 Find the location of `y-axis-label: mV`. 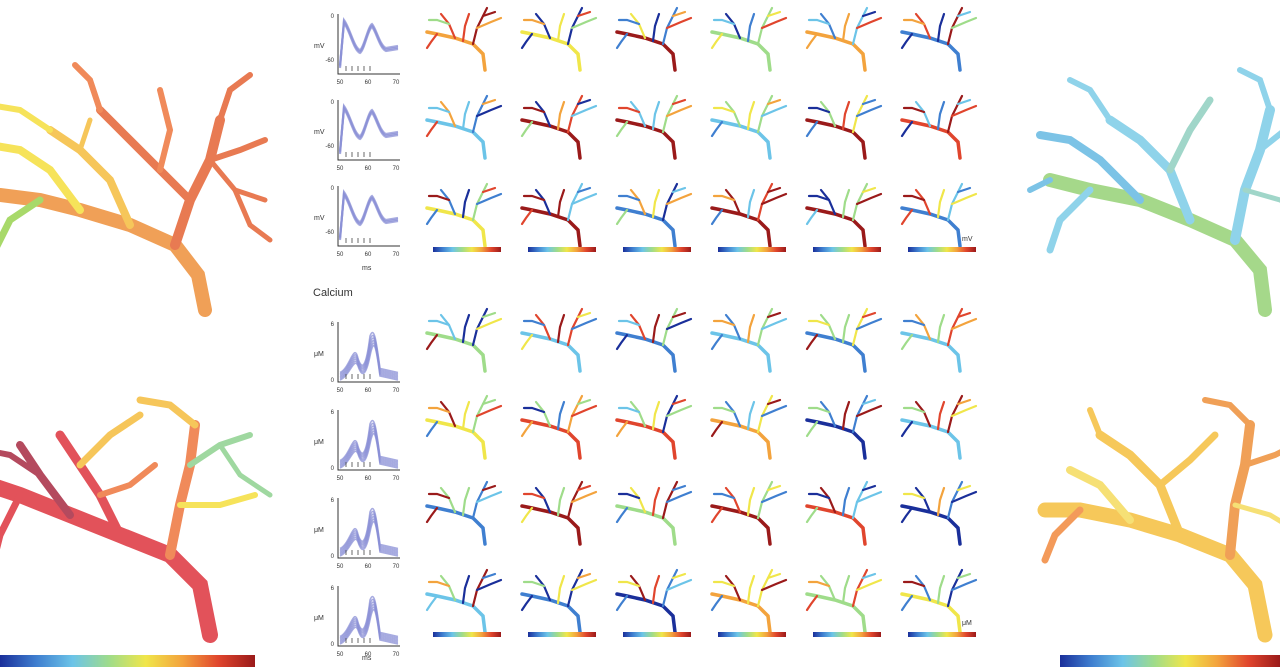

y-axis-label: mV is located at coordinates (319, 218).